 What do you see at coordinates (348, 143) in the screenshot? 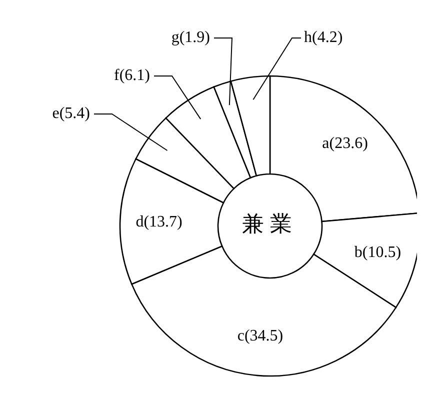
I see `data-label: (23.6)` at bounding box center [348, 143].